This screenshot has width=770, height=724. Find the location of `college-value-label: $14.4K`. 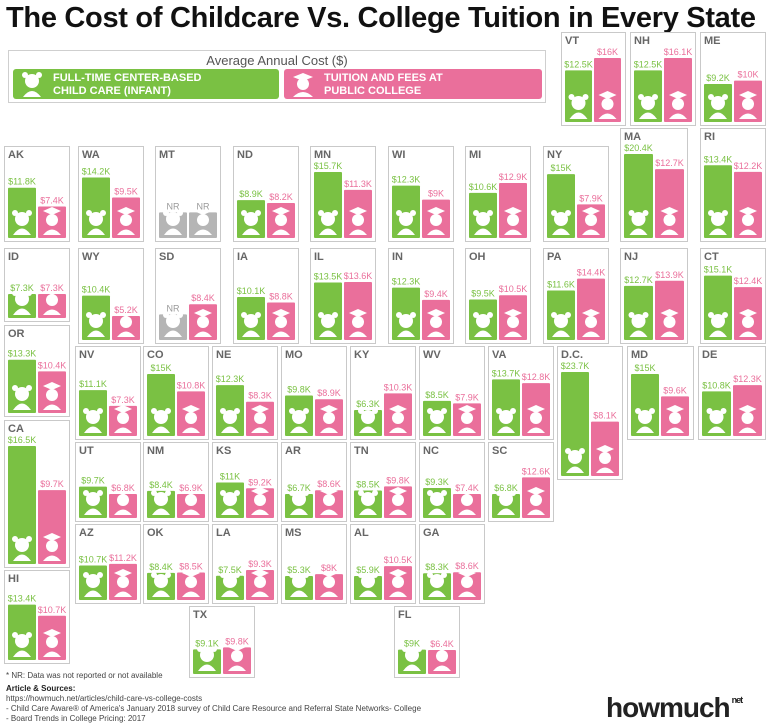

college-value-label: $14.4K is located at coordinates (591, 273).